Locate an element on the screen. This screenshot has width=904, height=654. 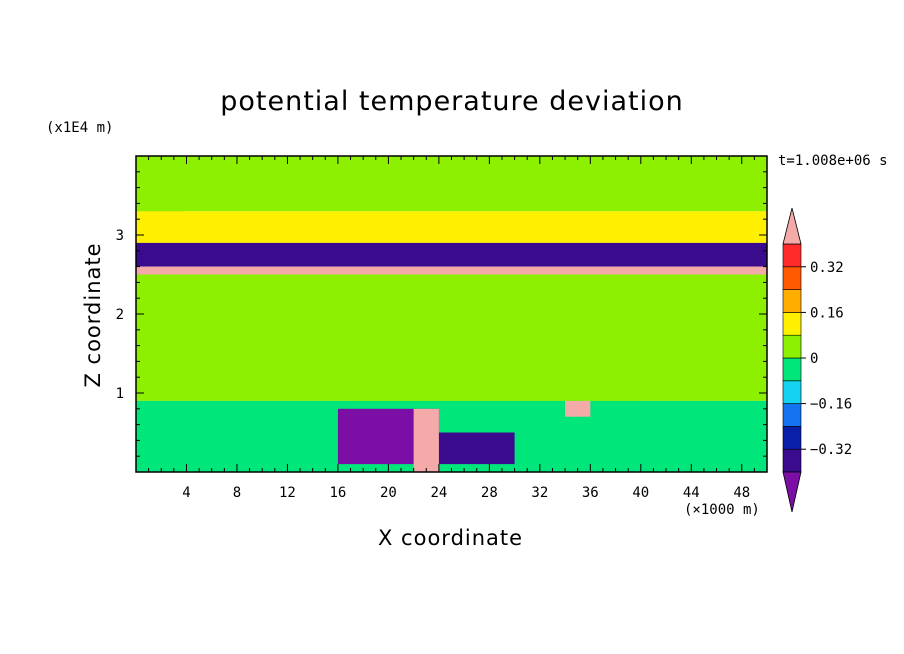
x-tick-label: 32 is located at coordinates (539, 493).